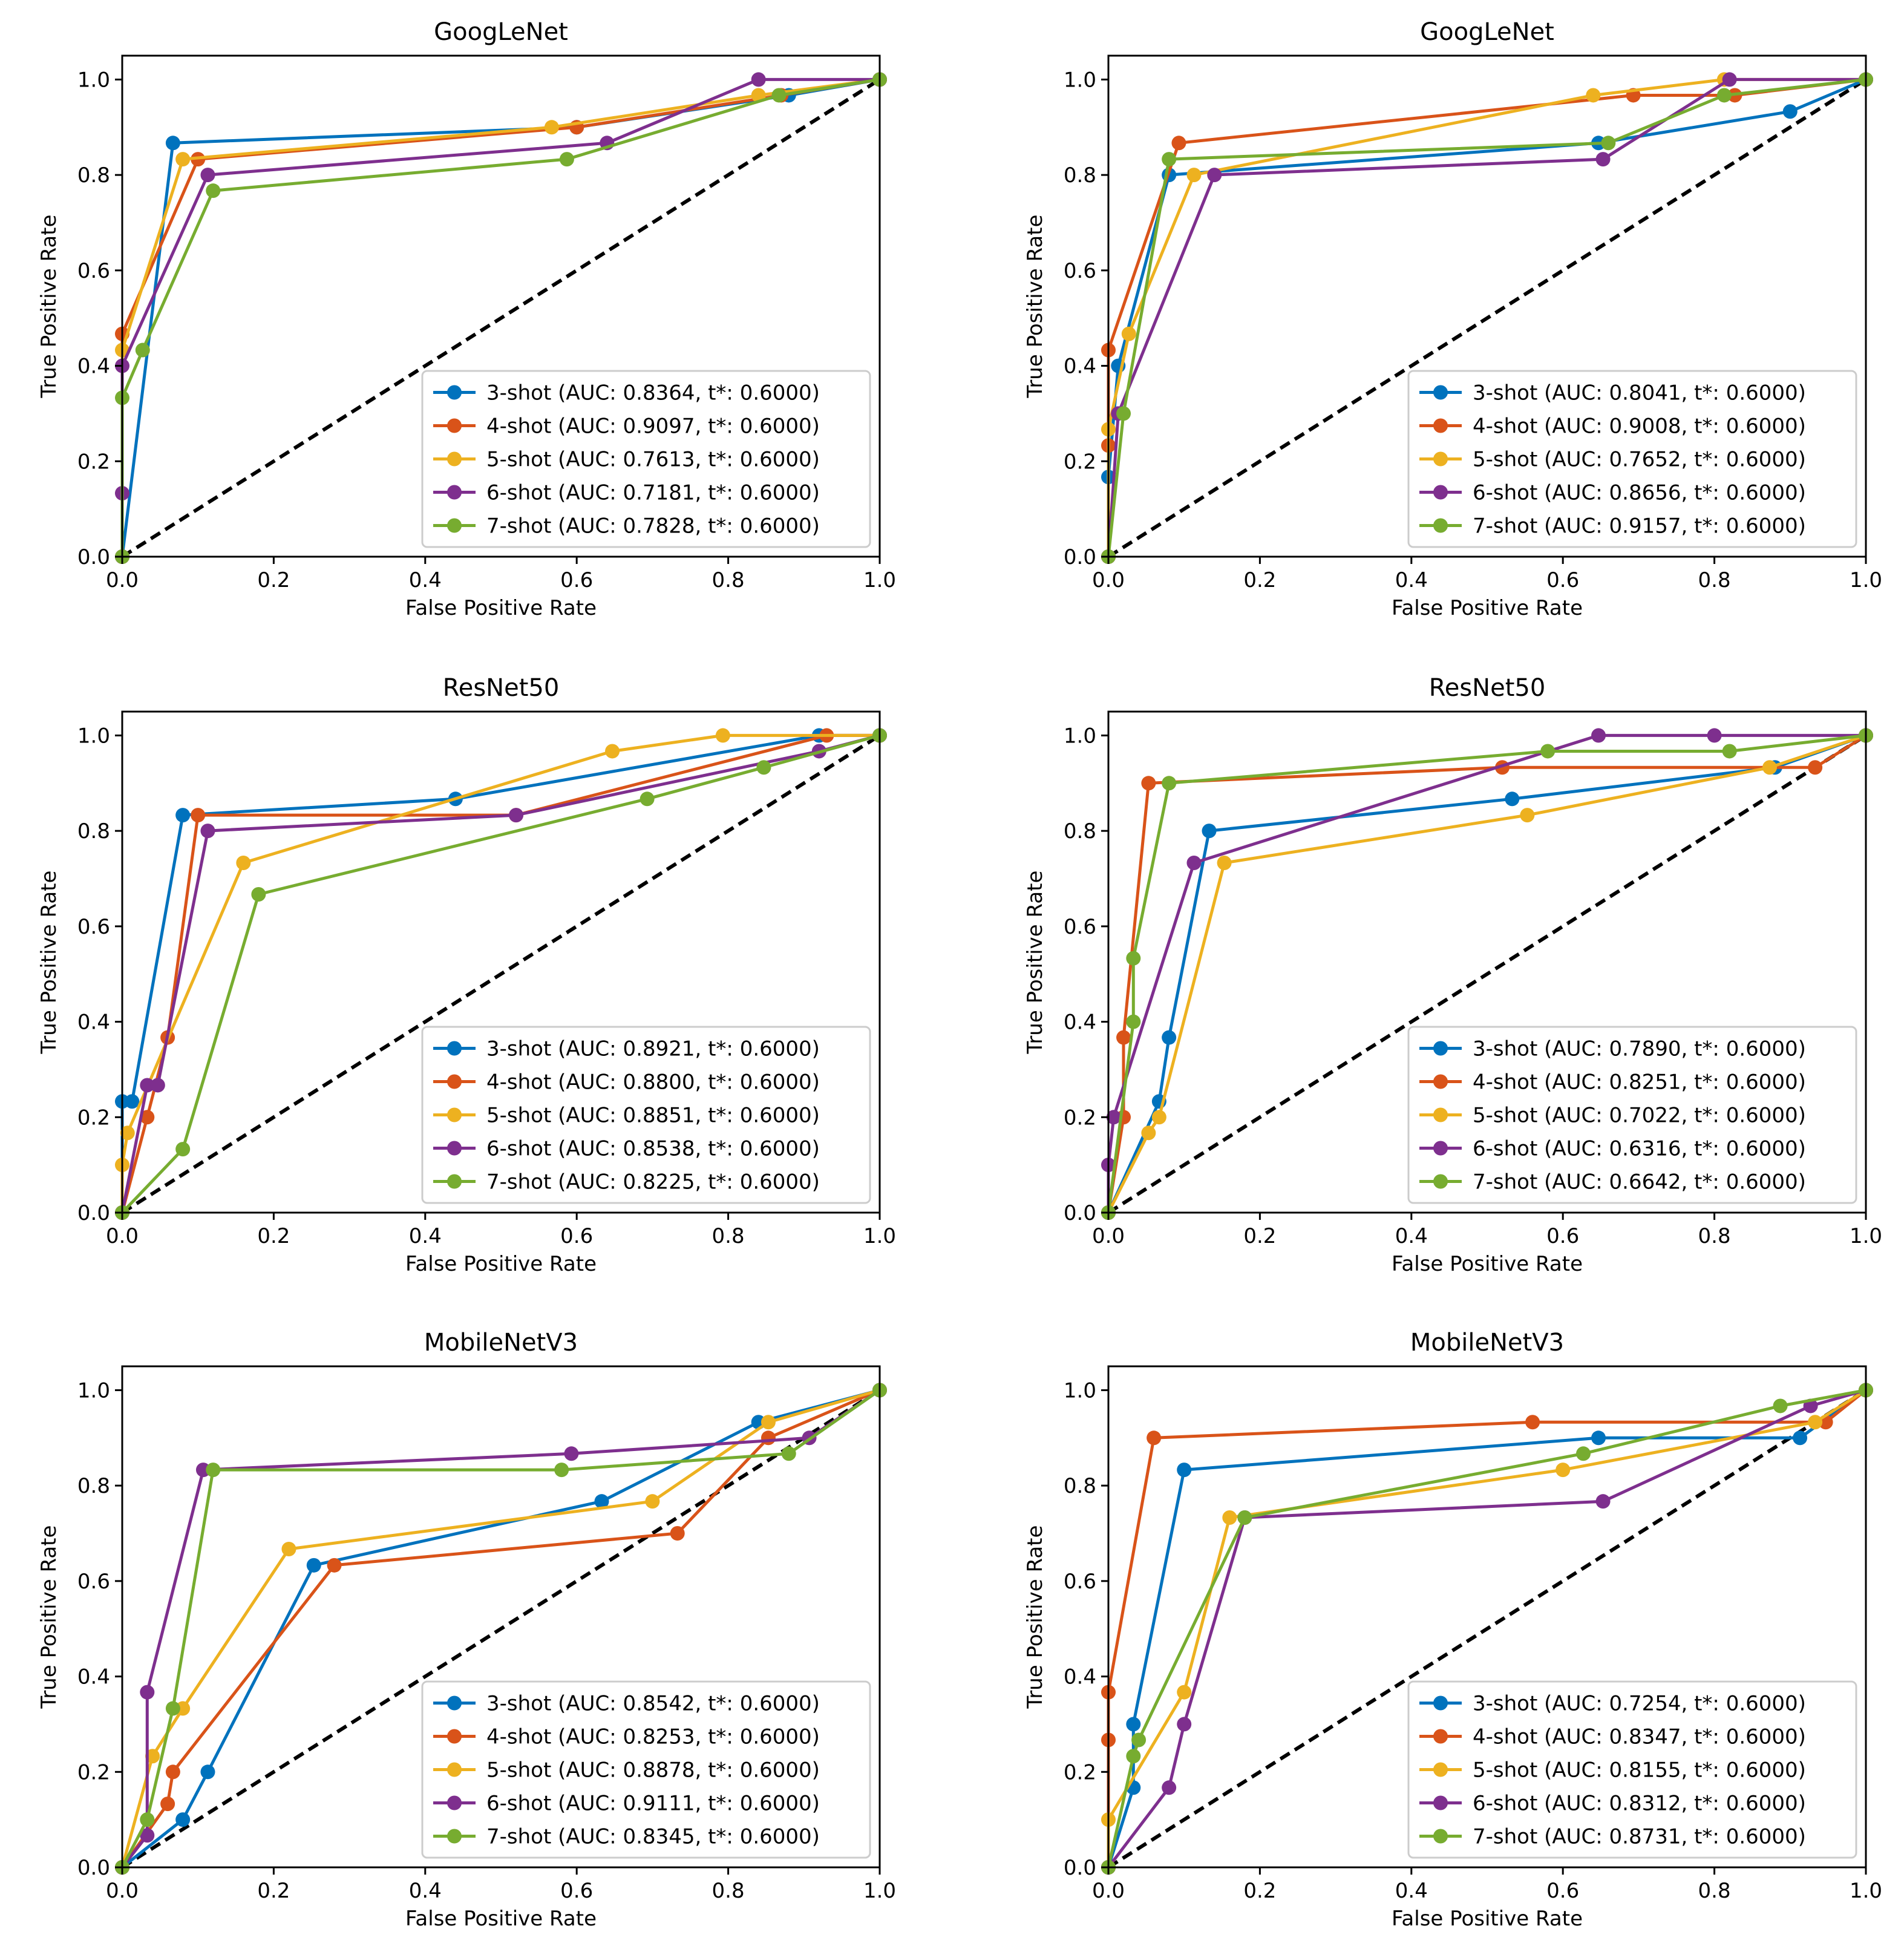 Image resolution: width=1904 pixels, height=1946 pixels. Describe the element at coordinates (1148, 783) in the screenshot. I see `data-point-4-shot` at that location.